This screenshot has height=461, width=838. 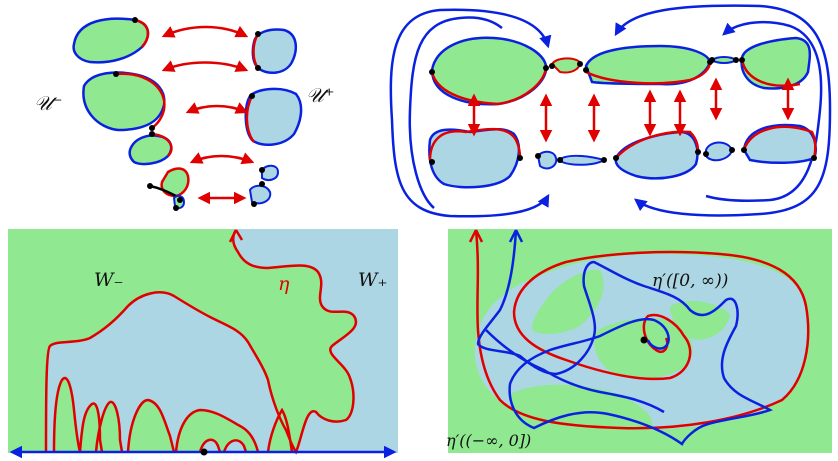 I want to click on label-eta-prime-future: η′([0, ∞)), so click(x=690, y=281).